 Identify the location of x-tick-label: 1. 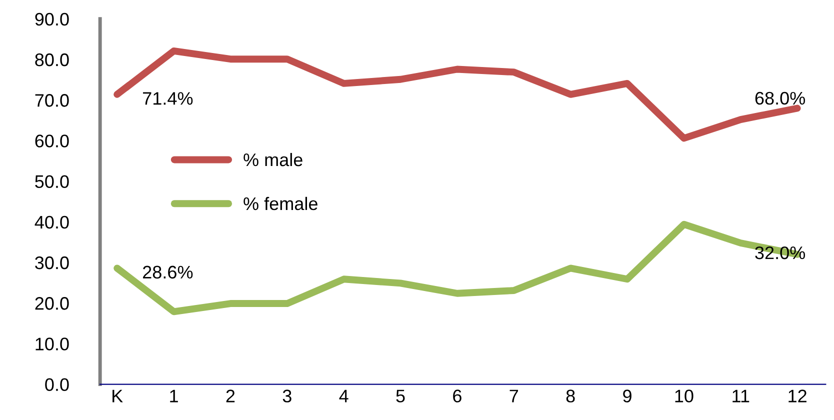
(174, 396).